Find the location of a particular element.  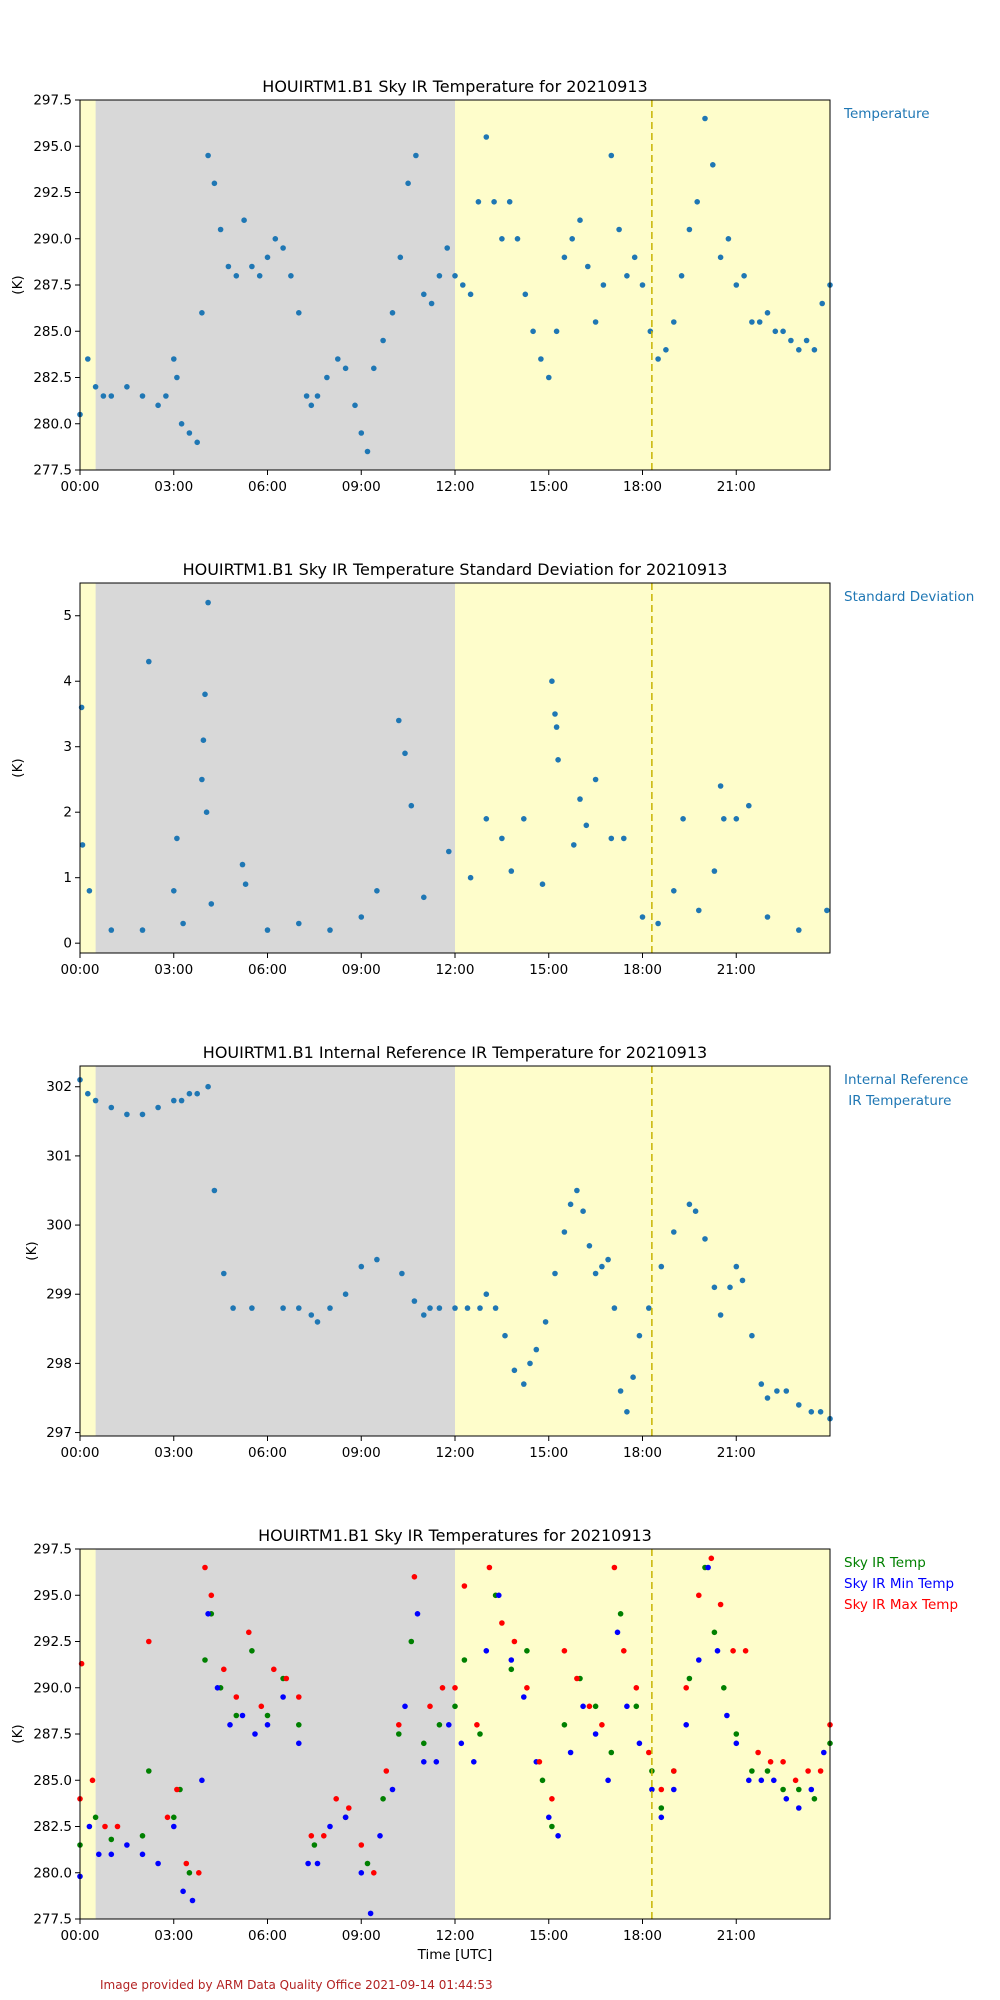

x-tick-label: 15:00 is located at coordinates (548, 1453).